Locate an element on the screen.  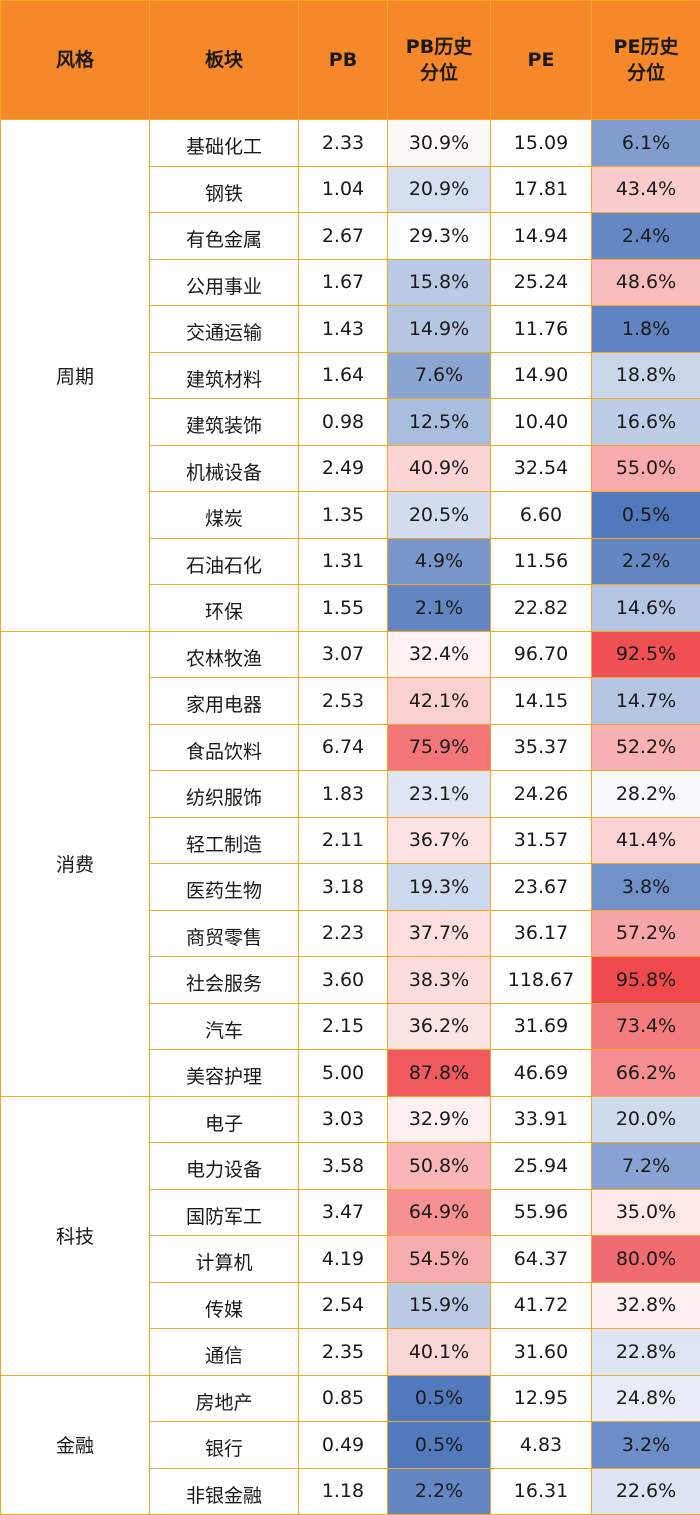
pe-percentile-cell: 57.2% is located at coordinates (646, 933).